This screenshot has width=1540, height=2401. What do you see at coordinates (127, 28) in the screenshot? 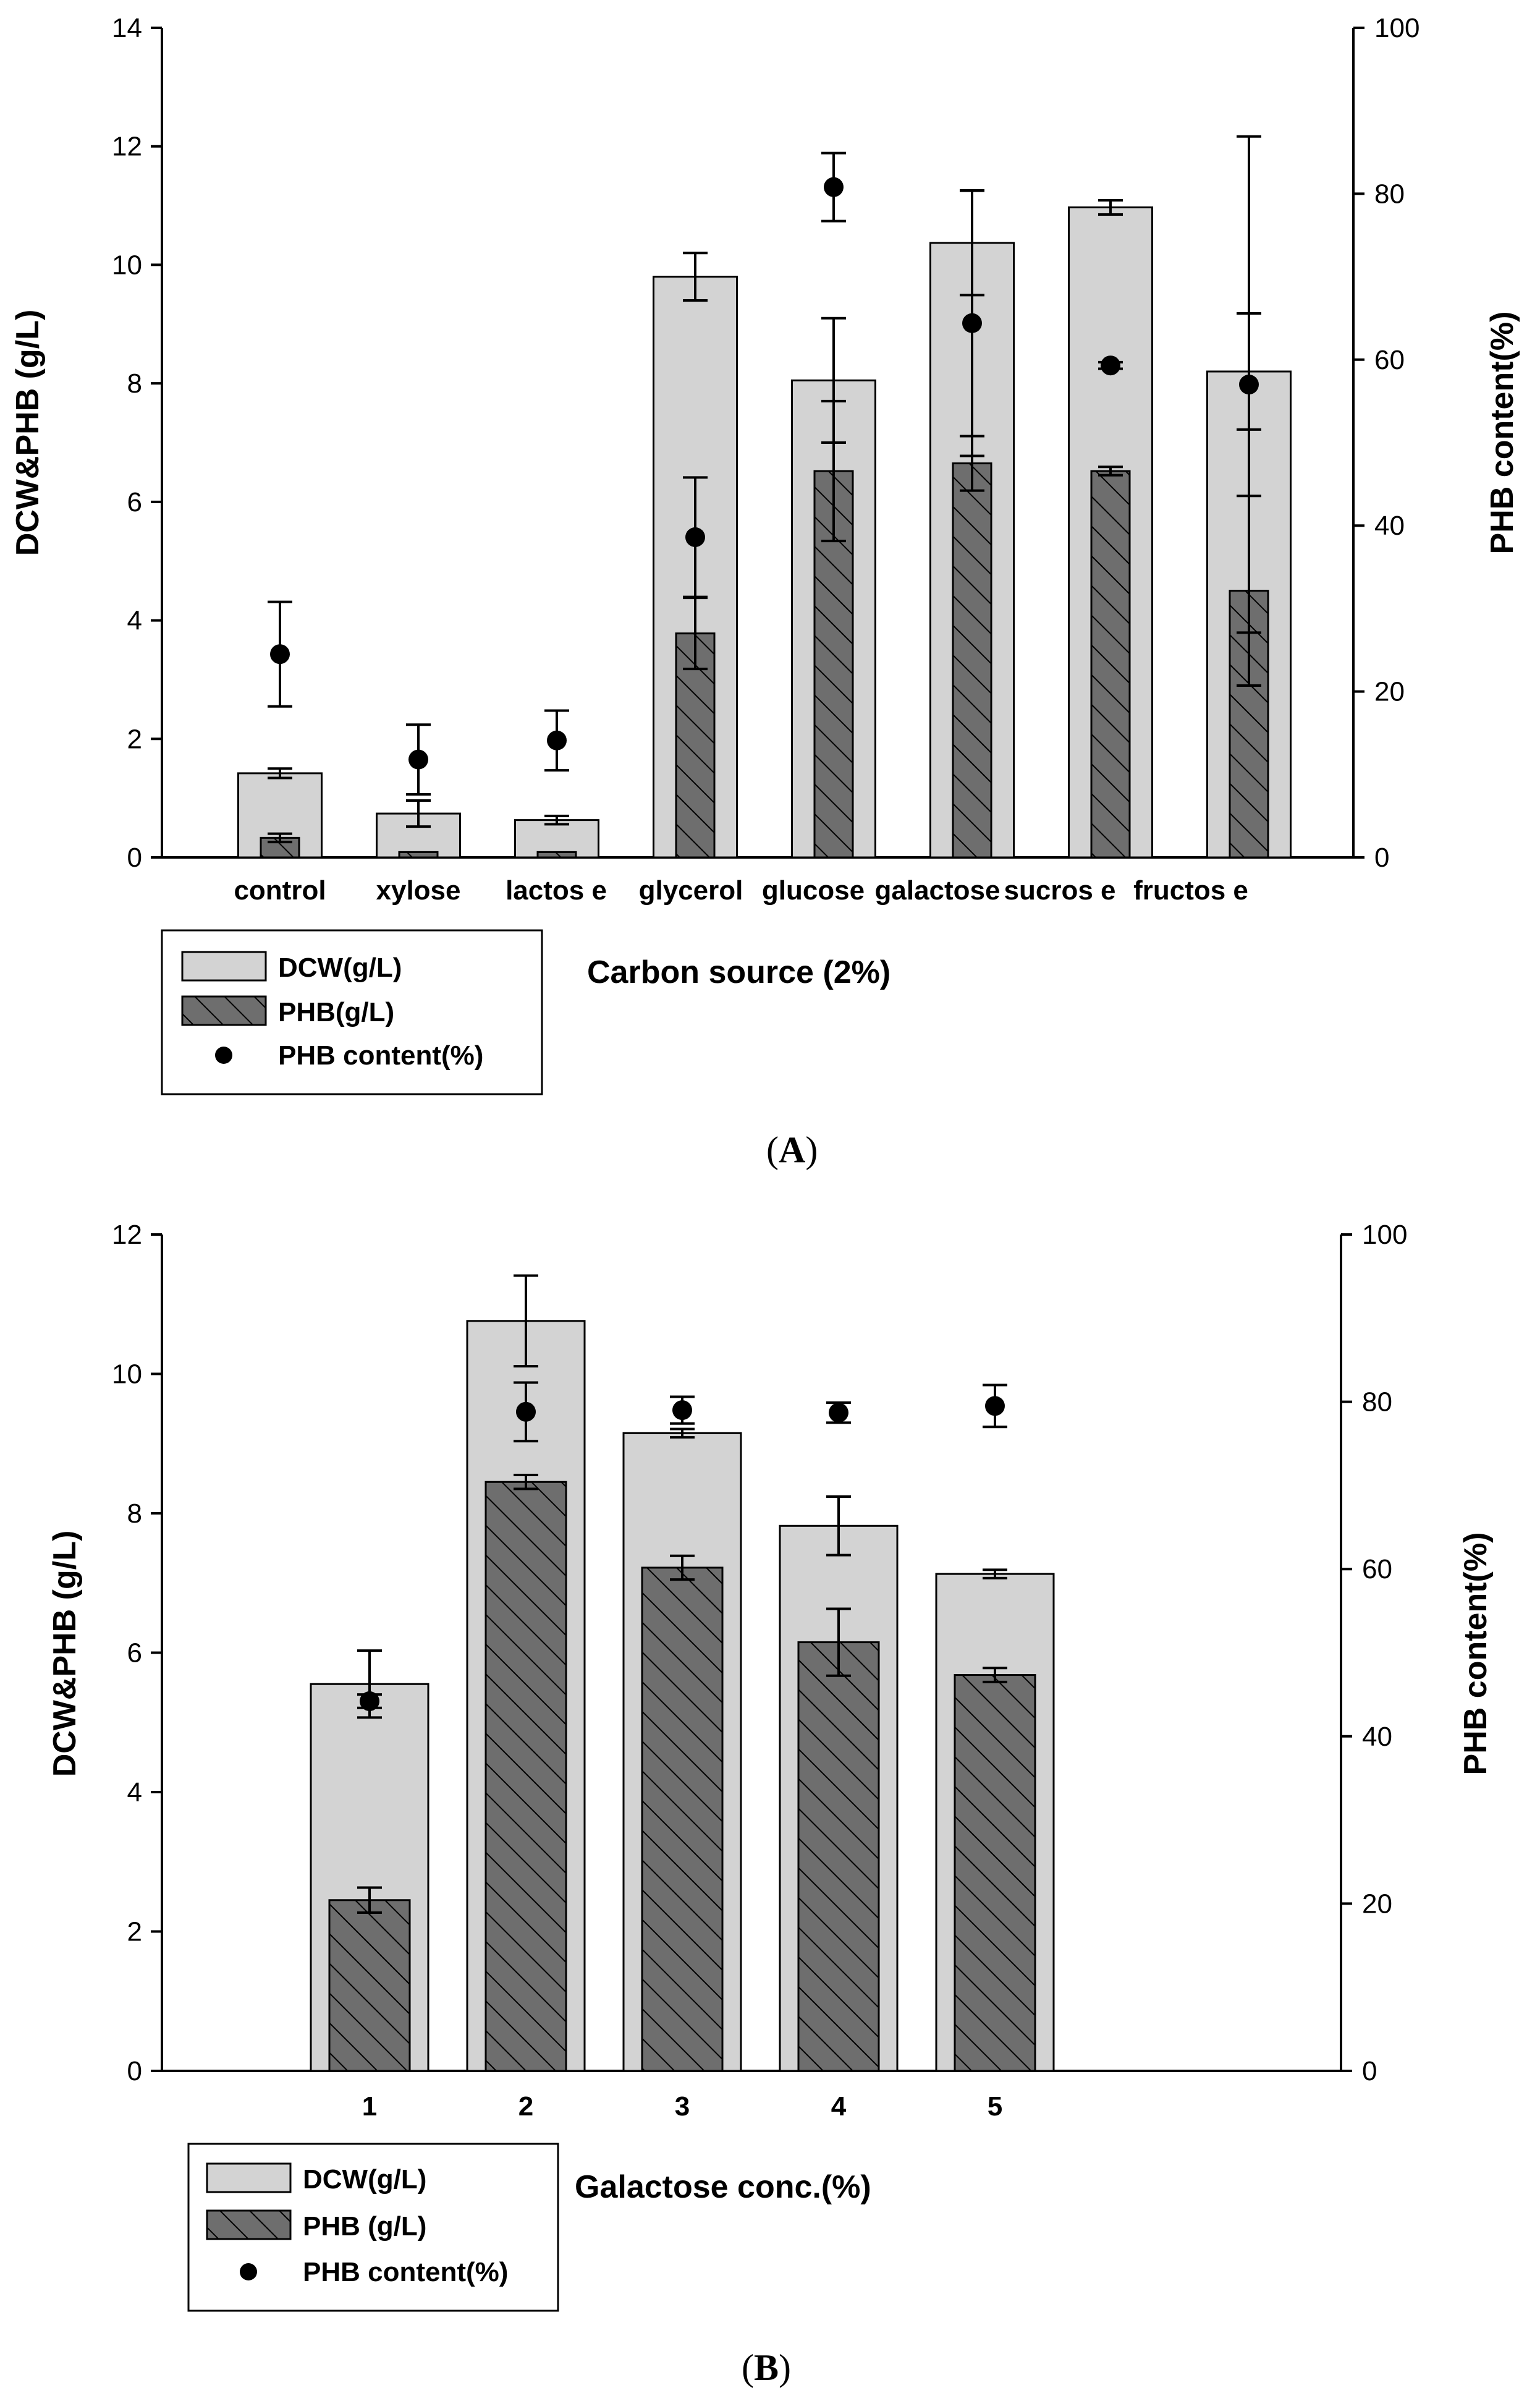
I see `panel-a-y-tick-label: 14` at bounding box center [127, 28].